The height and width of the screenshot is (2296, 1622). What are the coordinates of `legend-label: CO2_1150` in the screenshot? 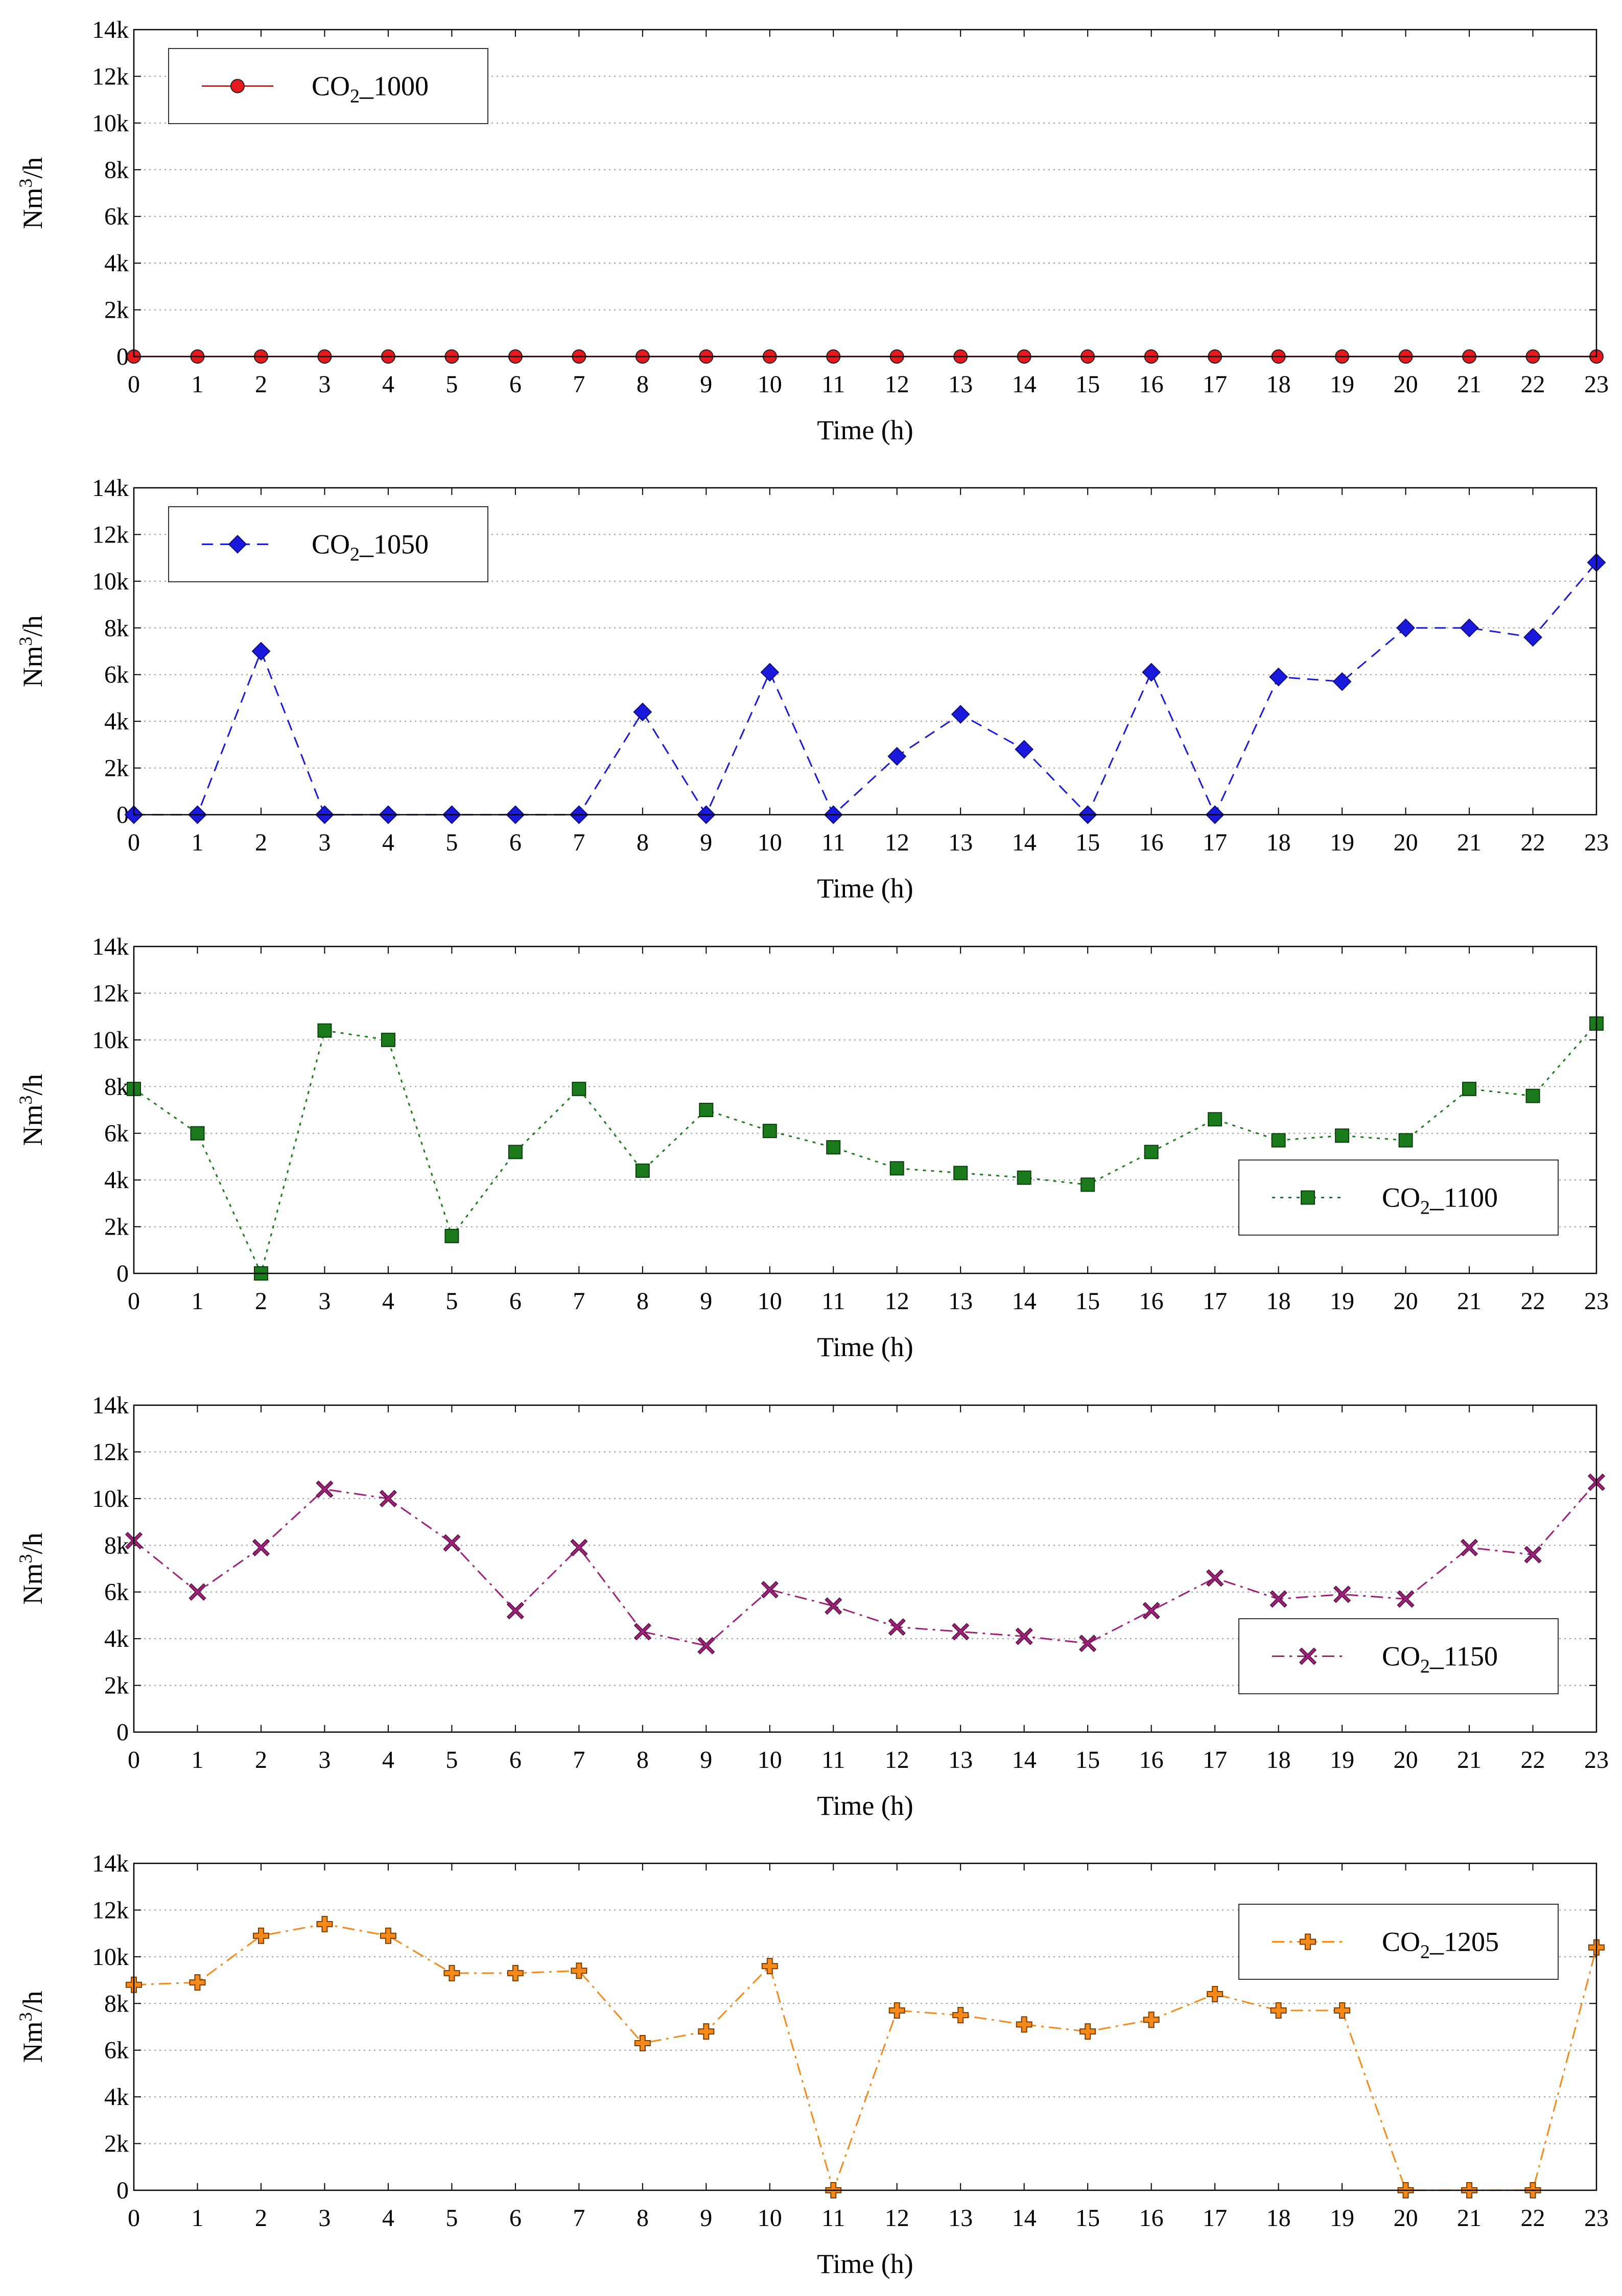 It's located at (1440, 1659).